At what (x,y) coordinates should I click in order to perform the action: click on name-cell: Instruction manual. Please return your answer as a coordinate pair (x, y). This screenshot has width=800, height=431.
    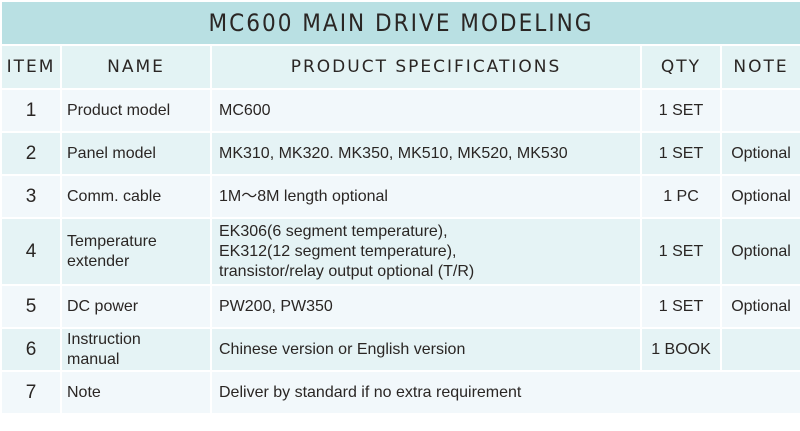
    Looking at the image, I should click on (136, 349).